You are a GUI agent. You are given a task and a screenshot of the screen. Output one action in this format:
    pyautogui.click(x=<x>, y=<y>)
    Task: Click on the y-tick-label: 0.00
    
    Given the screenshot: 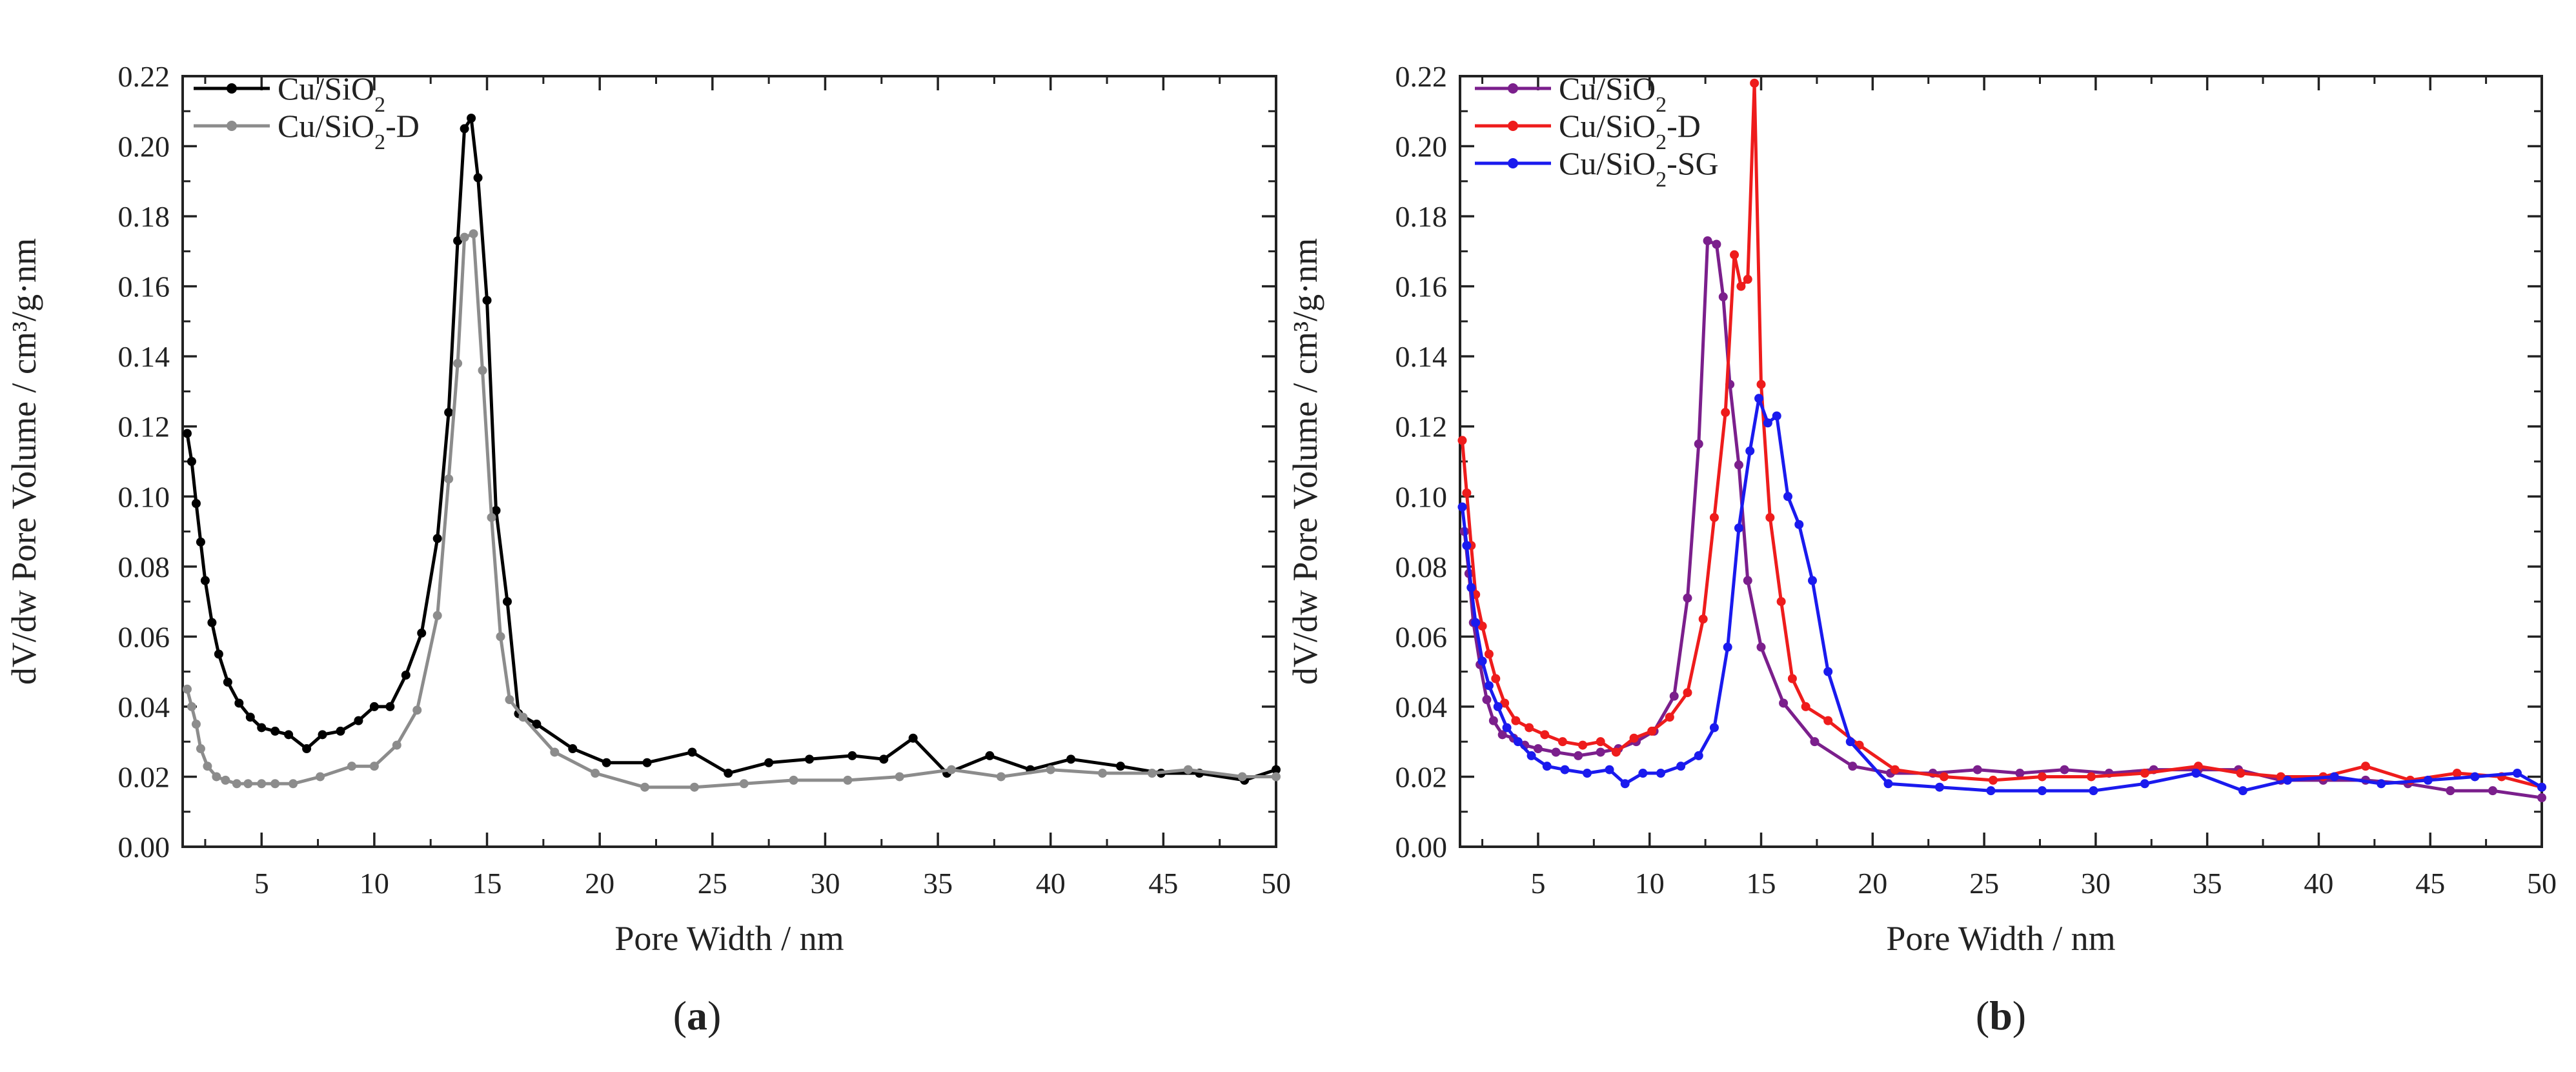 What is the action you would take?
    pyautogui.click(x=144, y=847)
    